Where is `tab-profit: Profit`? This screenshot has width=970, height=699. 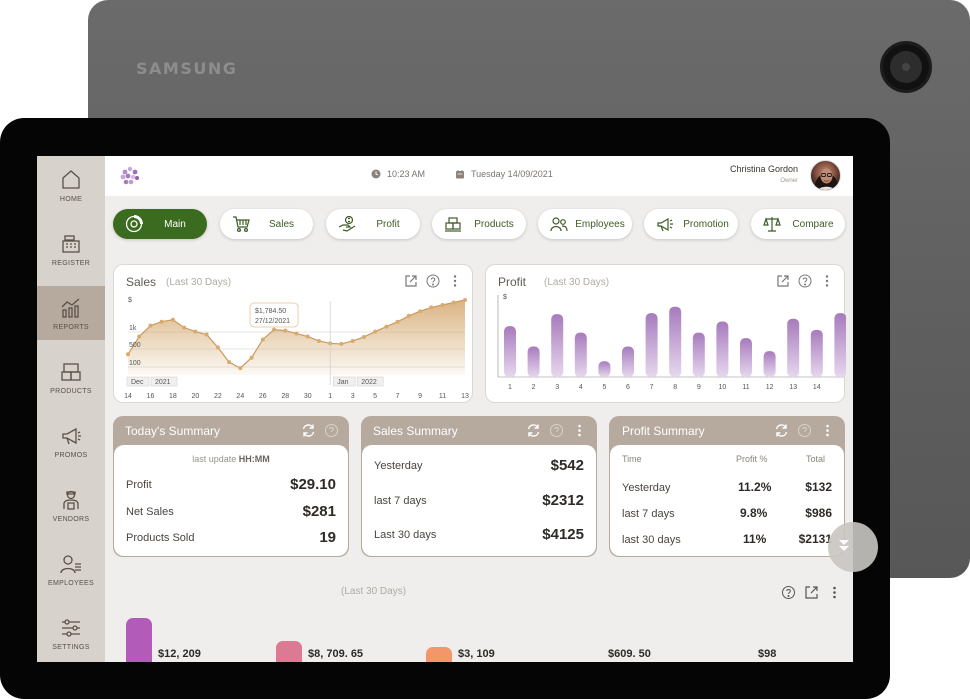
tab-profit: Profit is located at coordinates (373, 224).